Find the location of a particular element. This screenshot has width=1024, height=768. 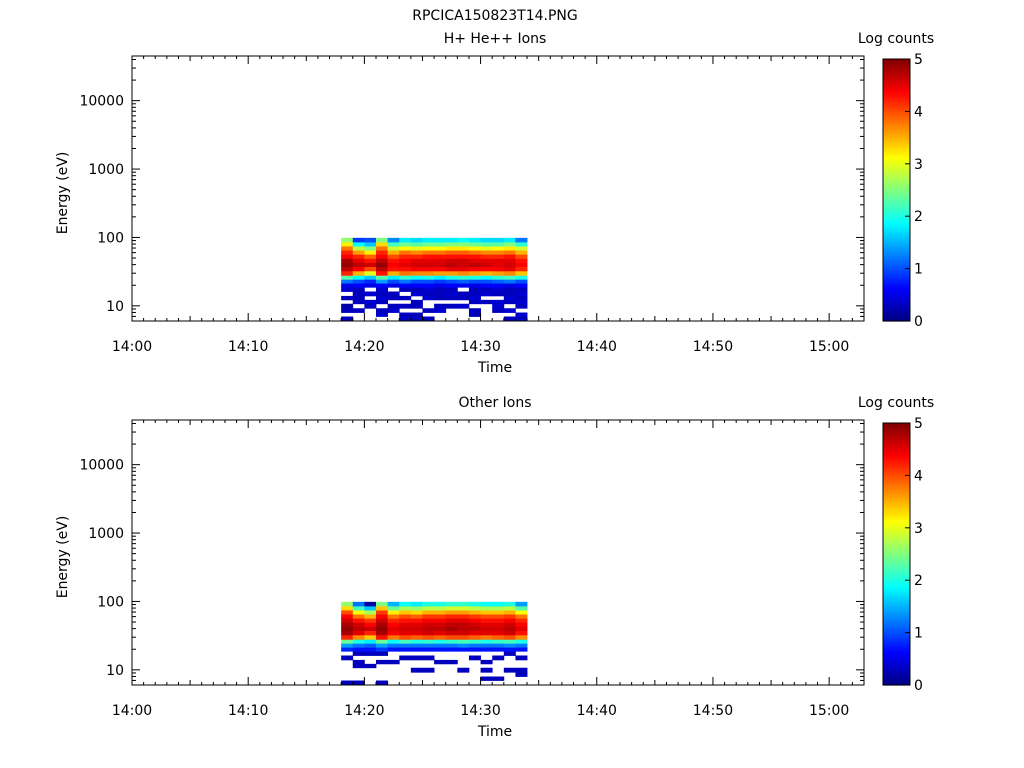

y-axis-label: Energy (eV) is located at coordinates (63, 557).